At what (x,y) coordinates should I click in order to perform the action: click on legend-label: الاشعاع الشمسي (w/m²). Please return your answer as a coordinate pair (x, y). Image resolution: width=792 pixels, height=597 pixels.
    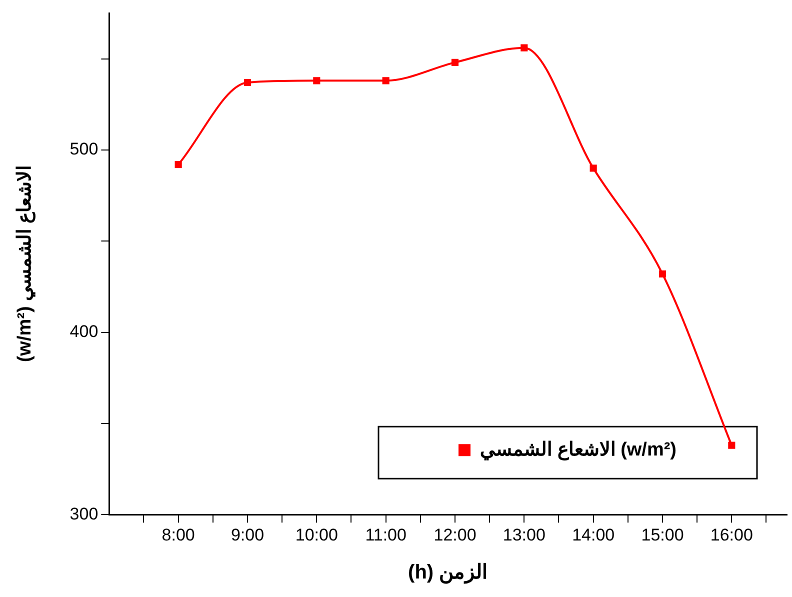
    Looking at the image, I should click on (578, 450).